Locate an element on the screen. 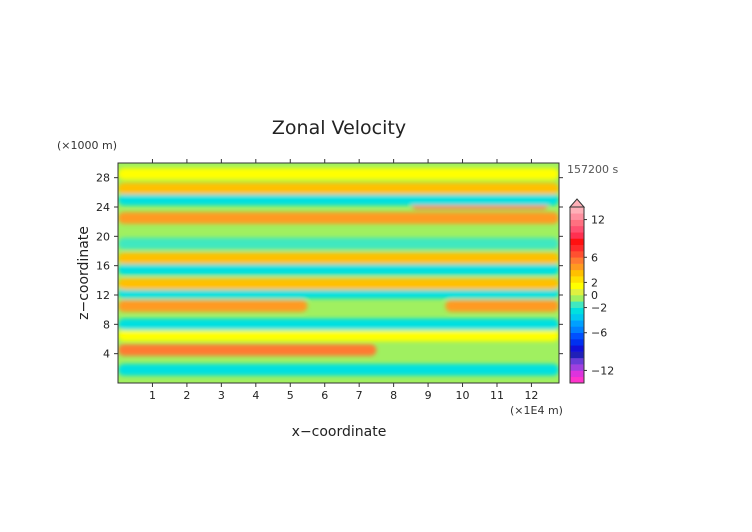 Image resolution: width=752 pixels, height=532 pixels. x-tick-label: 12 is located at coordinates (531, 395).